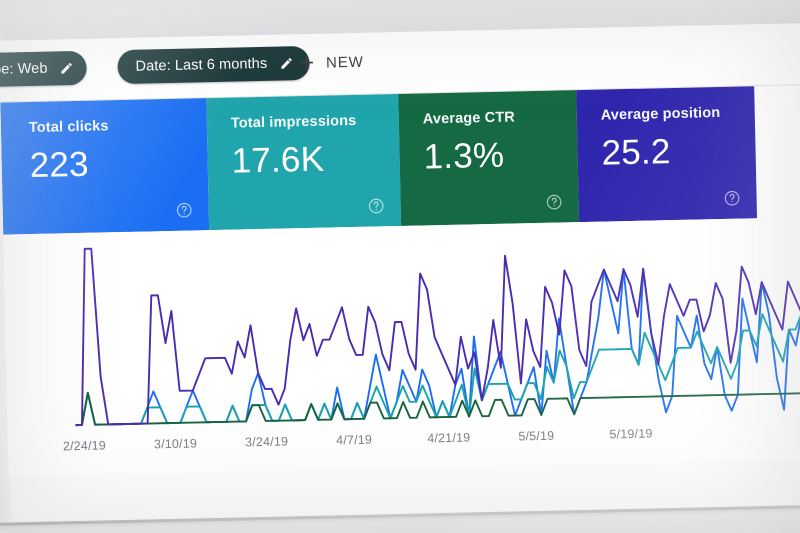 Image resolution: width=800 pixels, height=533 pixels. I want to click on monitor-bezel-bottom, so click(400, 518).